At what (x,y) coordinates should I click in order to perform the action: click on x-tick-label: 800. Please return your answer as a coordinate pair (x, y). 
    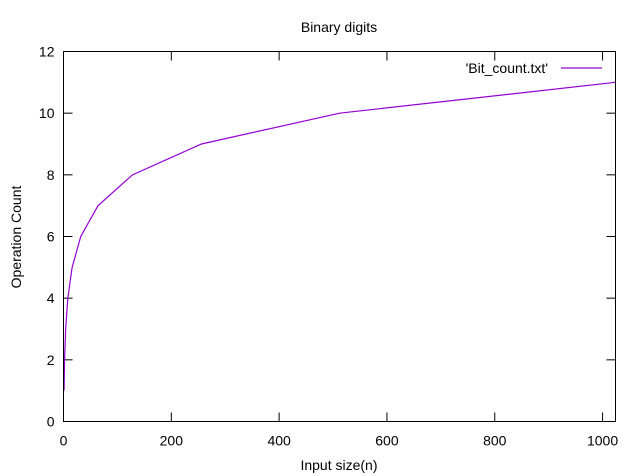
    Looking at the image, I should click on (495, 441).